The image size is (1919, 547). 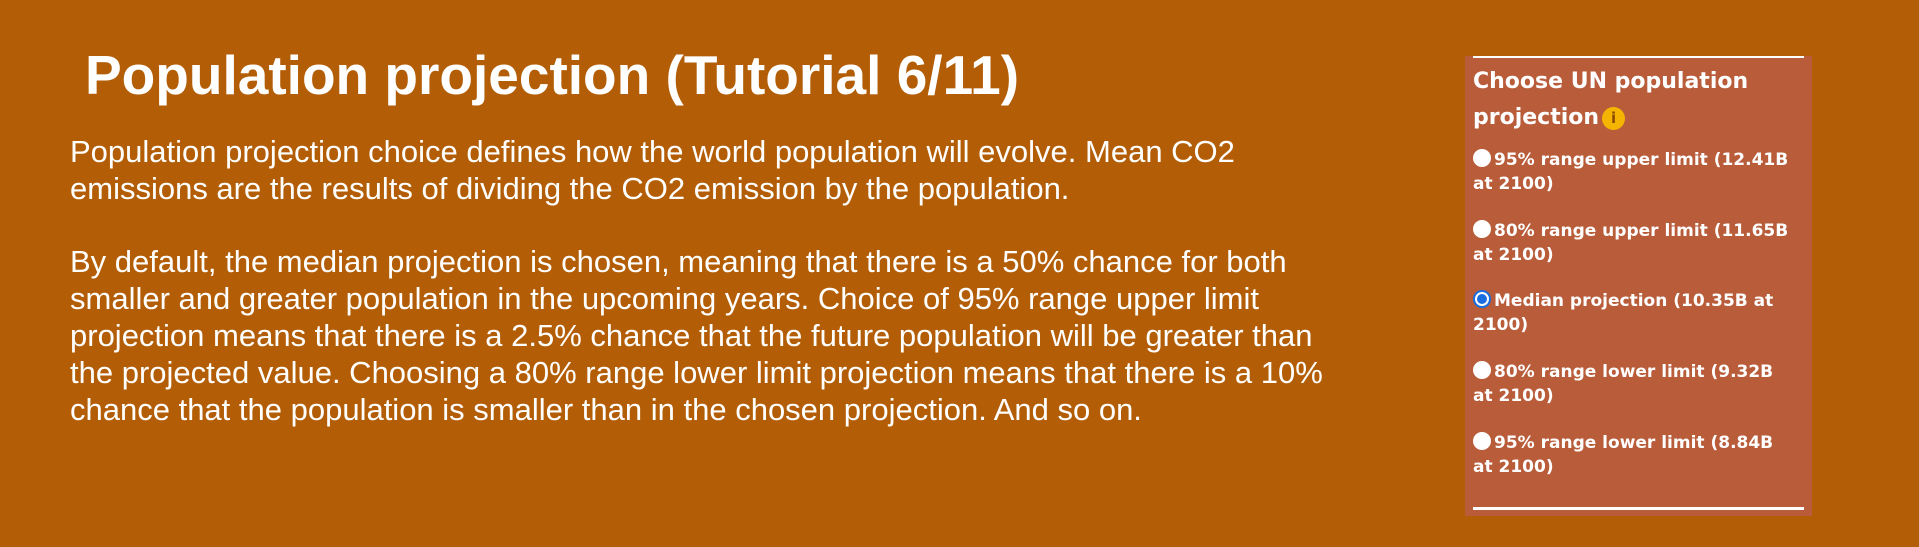 I want to click on option-80-upper: 80% range upper limit (11.65B at 2100), so click(x=1633, y=243).